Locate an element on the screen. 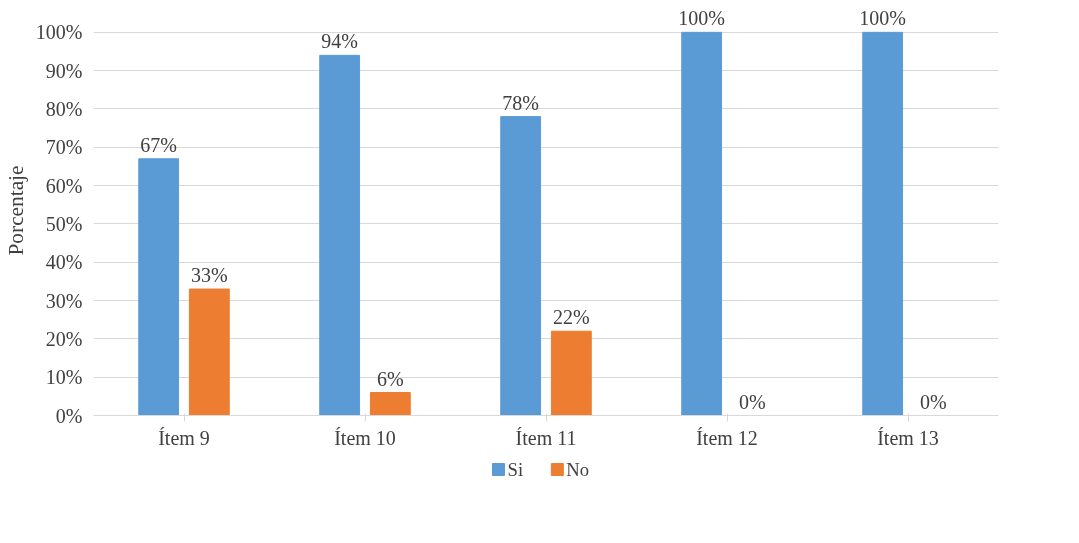 This screenshot has height=543, width=1079. legend-label: Si is located at coordinates (515, 469).